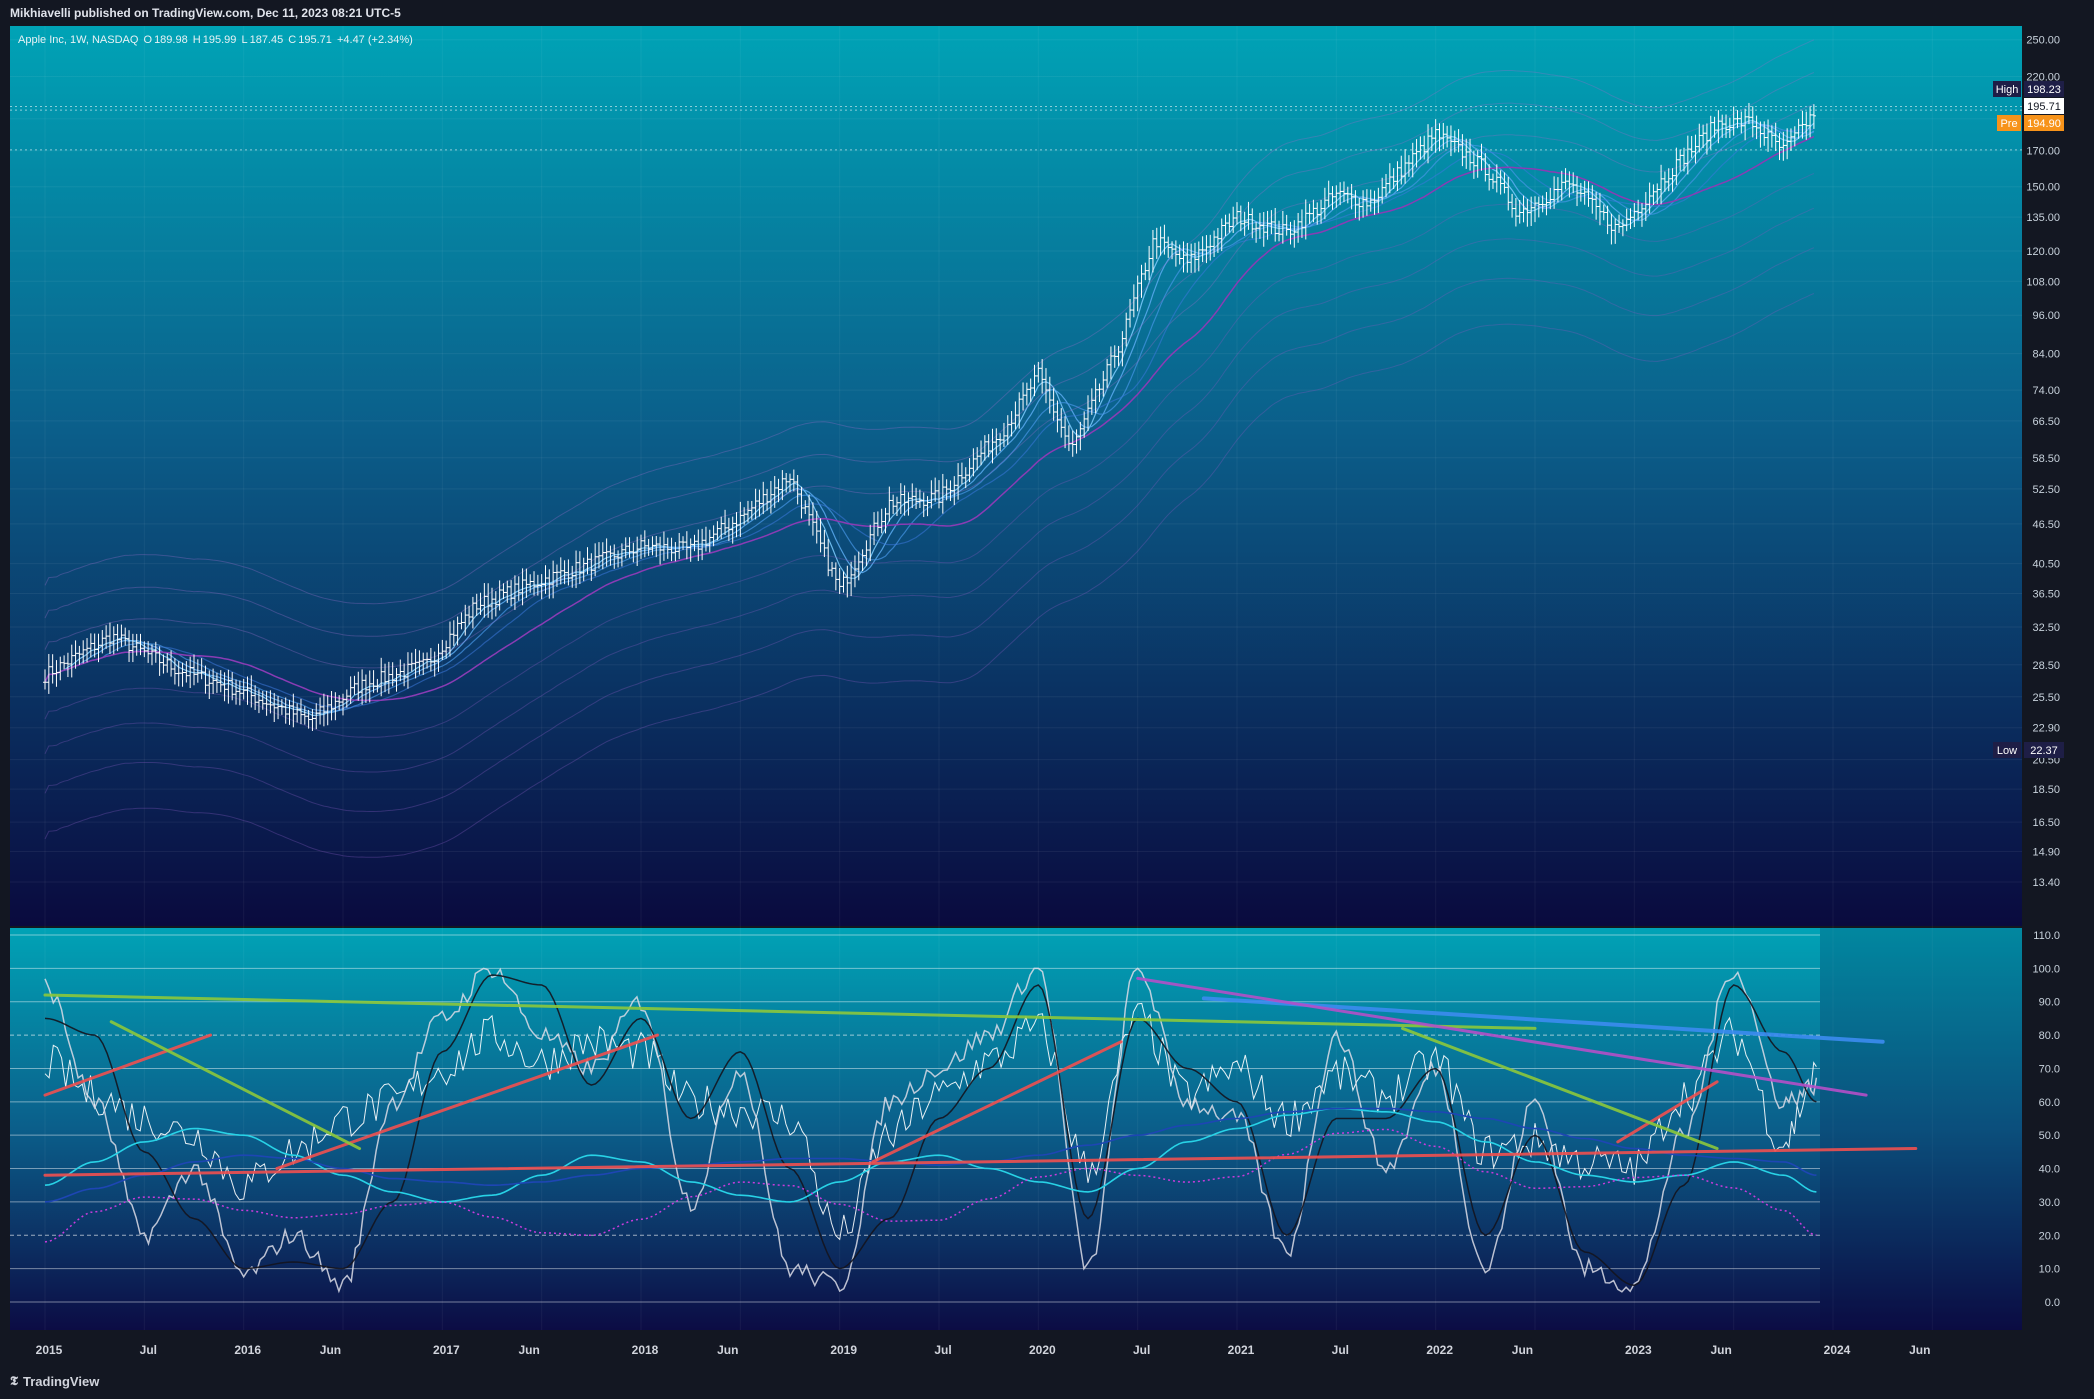 This screenshot has width=2094, height=1399. What do you see at coordinates (61, 1381) in the screenshot?
I see `tradingview-brand: TradingView` at bounding box center [61, 1381].